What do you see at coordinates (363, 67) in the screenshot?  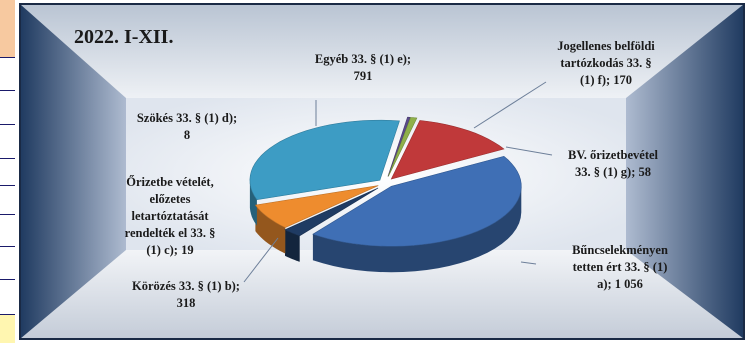 I see `slice-label: Egyéb 33. § (1) e); 791` at bounding box center [363, 67].